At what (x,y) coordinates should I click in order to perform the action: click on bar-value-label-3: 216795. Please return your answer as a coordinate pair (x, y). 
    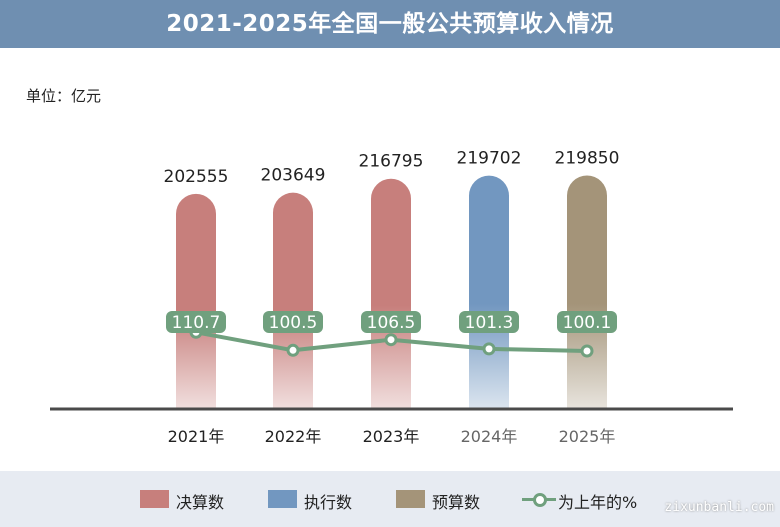
    Looking at the image, I should click on (391, 162).